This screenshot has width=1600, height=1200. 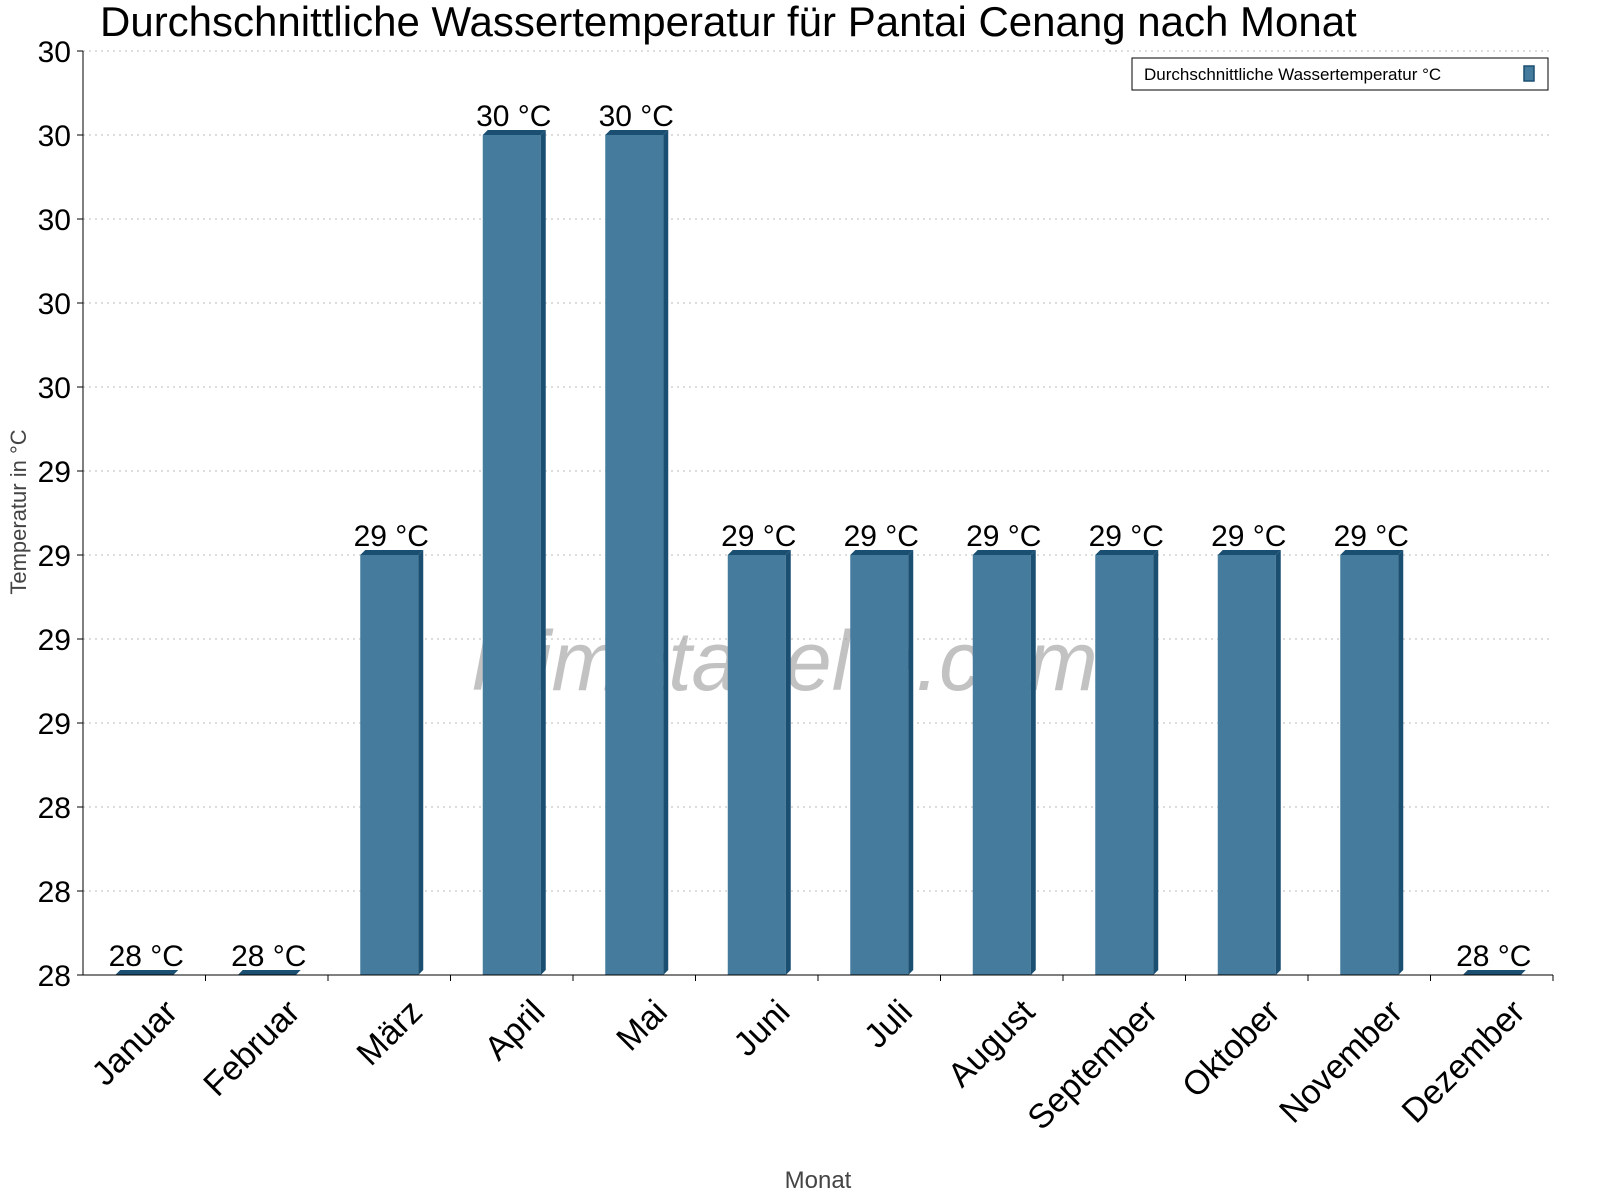 What do you see at coordinates (642, 1026) in the screenshot?
I see `x-tick-label: Mai` at bounding box center [642, 1026].